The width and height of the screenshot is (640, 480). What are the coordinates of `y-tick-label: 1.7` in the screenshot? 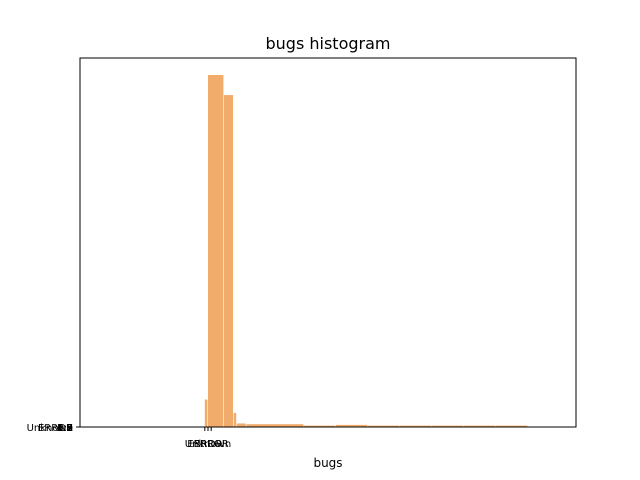 It's located at (65, 428).